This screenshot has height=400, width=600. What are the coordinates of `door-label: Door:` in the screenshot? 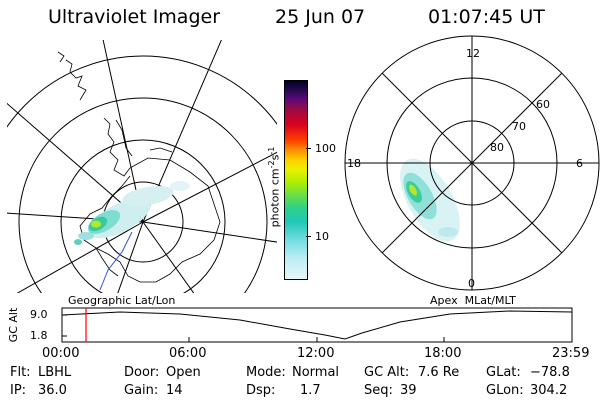 It's located at (142, 372).